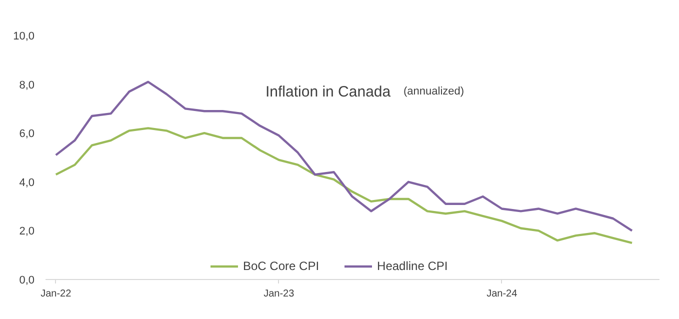 This screenshot has height=319, width=679. What do you see at coordinates (281, 266) in the screenshot?
I see `legend-label: BoC Core CPI` at bounding box center [281, 266].